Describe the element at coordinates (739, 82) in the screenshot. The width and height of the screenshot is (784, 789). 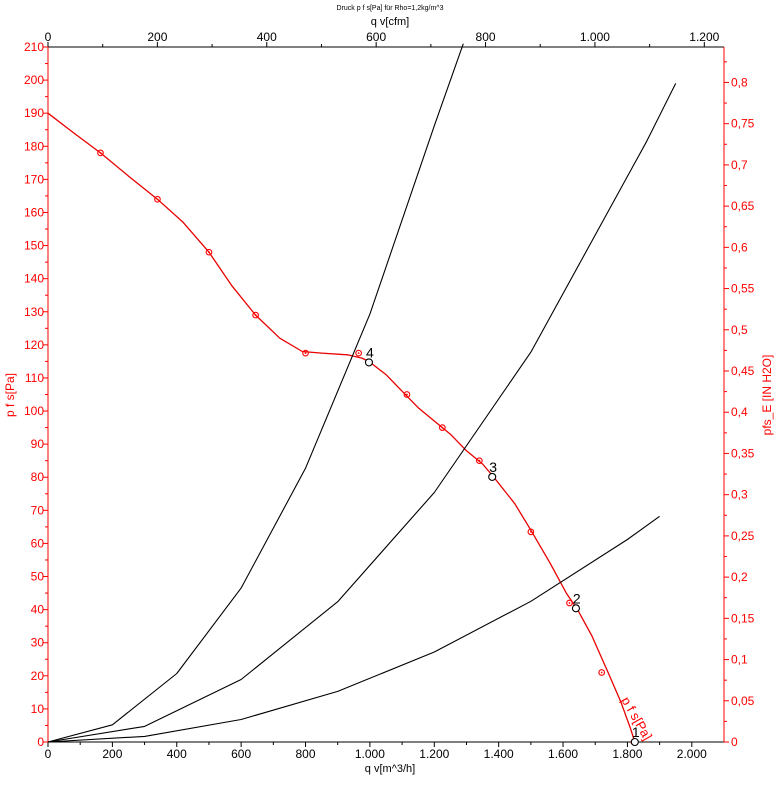
I see `y2-tick-label: 0,8` at that location.